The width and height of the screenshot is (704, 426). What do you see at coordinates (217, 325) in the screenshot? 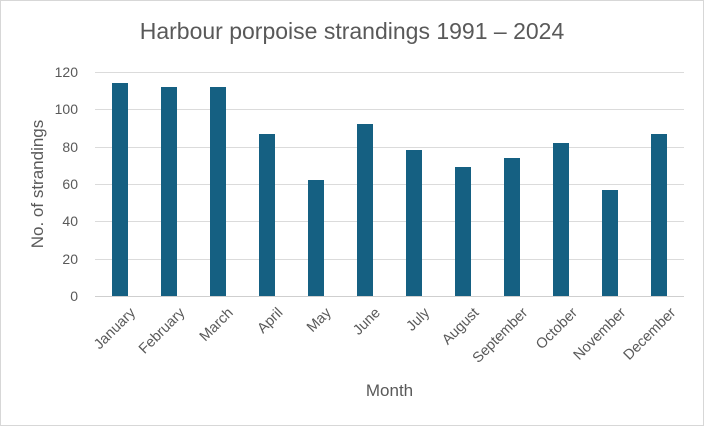
I see `x-tick-label-march: March` at bounding box center [217, 325].